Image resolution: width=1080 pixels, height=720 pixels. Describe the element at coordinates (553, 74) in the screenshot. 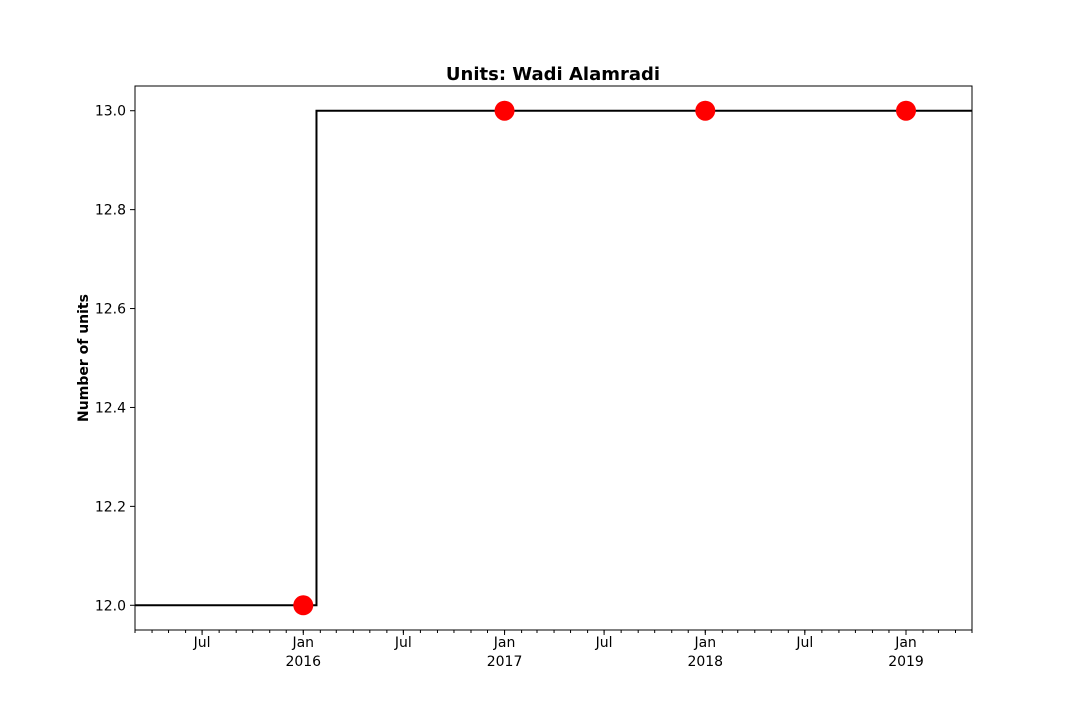

I see `chart-title: Units: Wadi Alamradi` at that location.